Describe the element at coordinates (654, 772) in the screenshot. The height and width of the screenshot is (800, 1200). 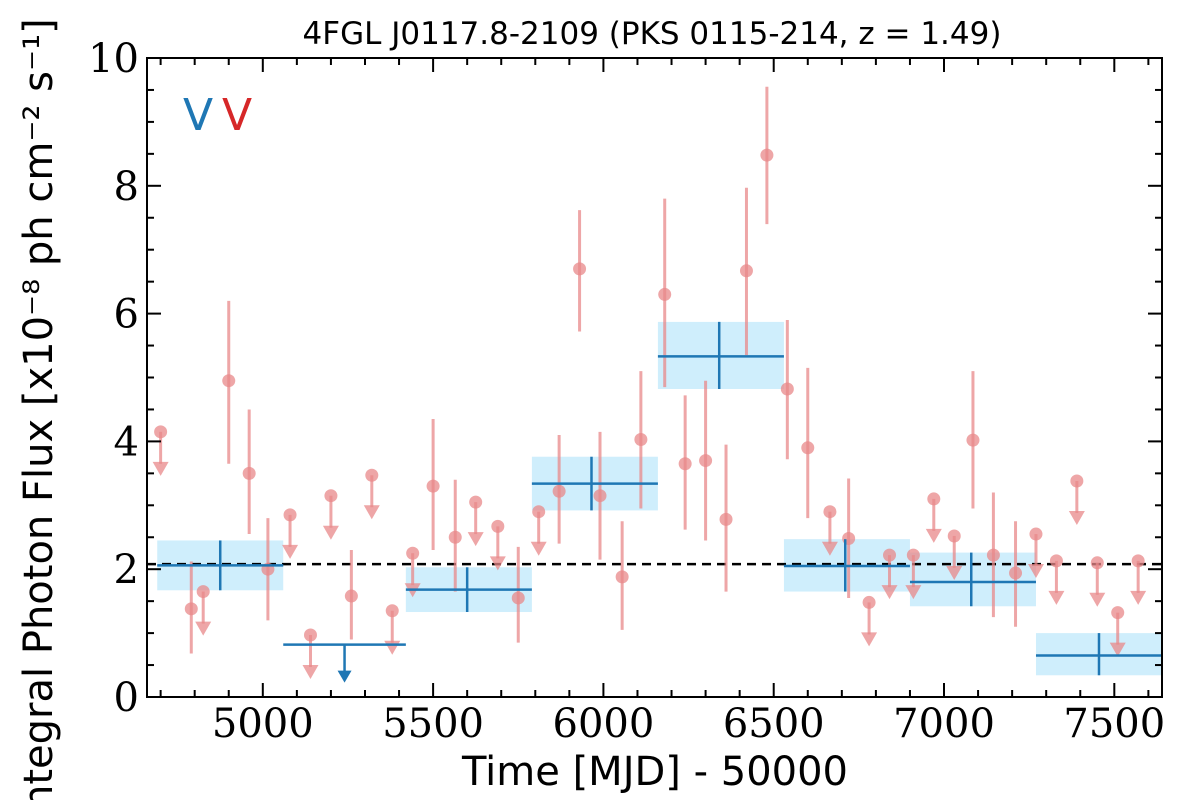
I see `x-axis-label: Time [MJD] - 50000` at that location.